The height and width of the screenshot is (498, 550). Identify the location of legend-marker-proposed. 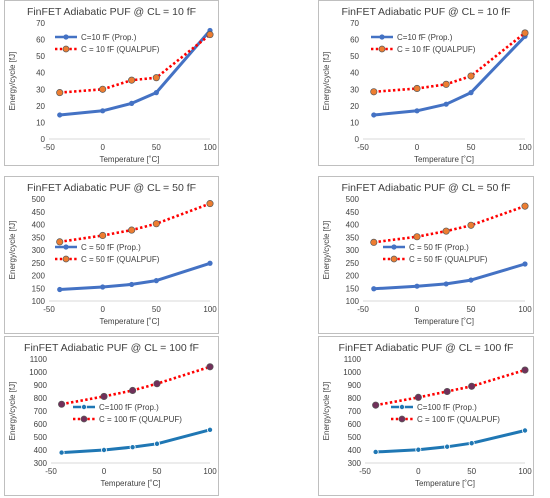
(84, 407).